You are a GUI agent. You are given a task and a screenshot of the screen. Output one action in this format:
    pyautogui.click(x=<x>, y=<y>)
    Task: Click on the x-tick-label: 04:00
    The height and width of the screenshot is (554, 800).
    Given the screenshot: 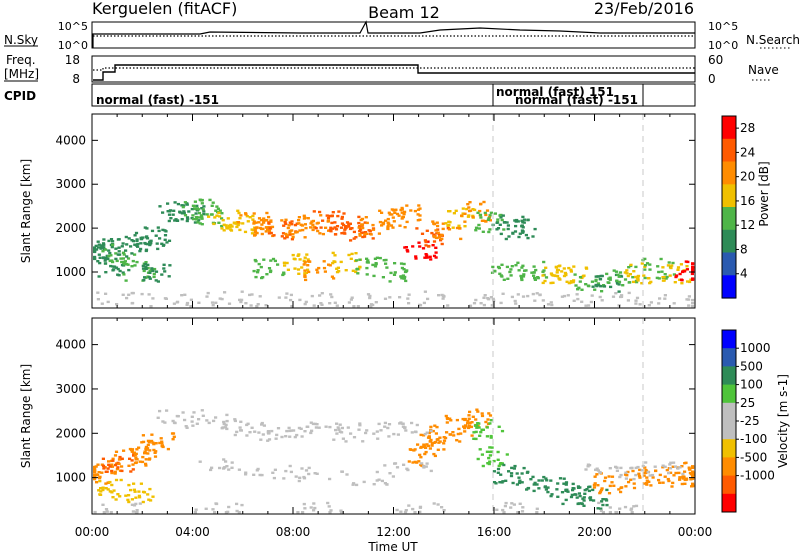 What is the action you would take?
    pyautogui.click(x=192, y=532)
    